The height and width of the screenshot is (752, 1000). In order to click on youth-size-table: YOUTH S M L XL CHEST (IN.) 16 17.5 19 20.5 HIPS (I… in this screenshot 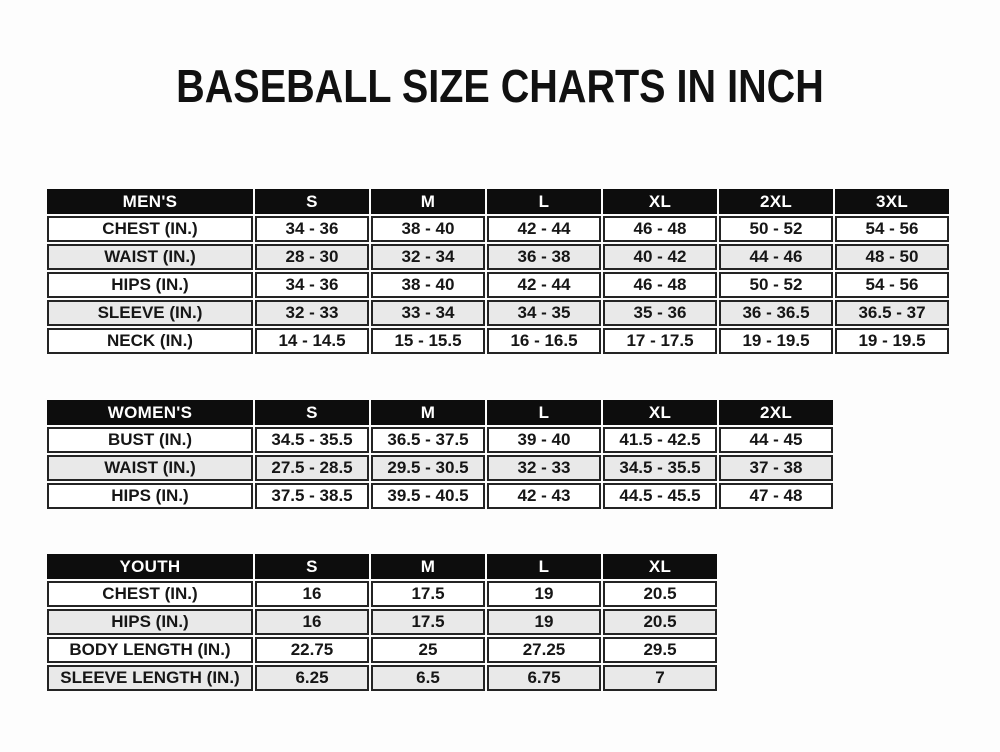, I will do `click(382, 622)`.